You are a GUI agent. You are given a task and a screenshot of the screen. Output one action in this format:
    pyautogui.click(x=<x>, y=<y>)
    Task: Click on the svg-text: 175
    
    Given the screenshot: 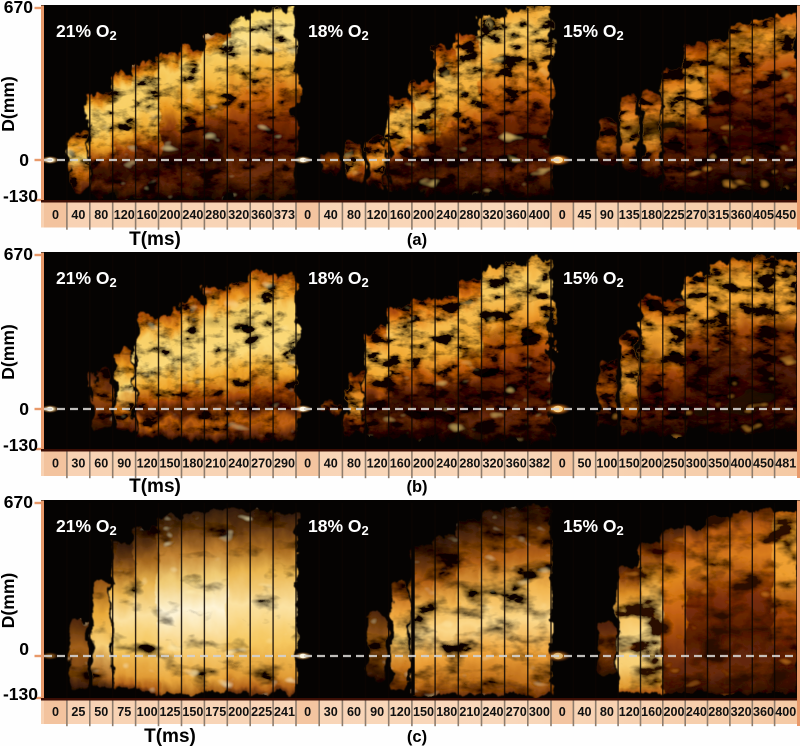 What is the action you would take?
    pyautogui.click(x=215, y=712)
    